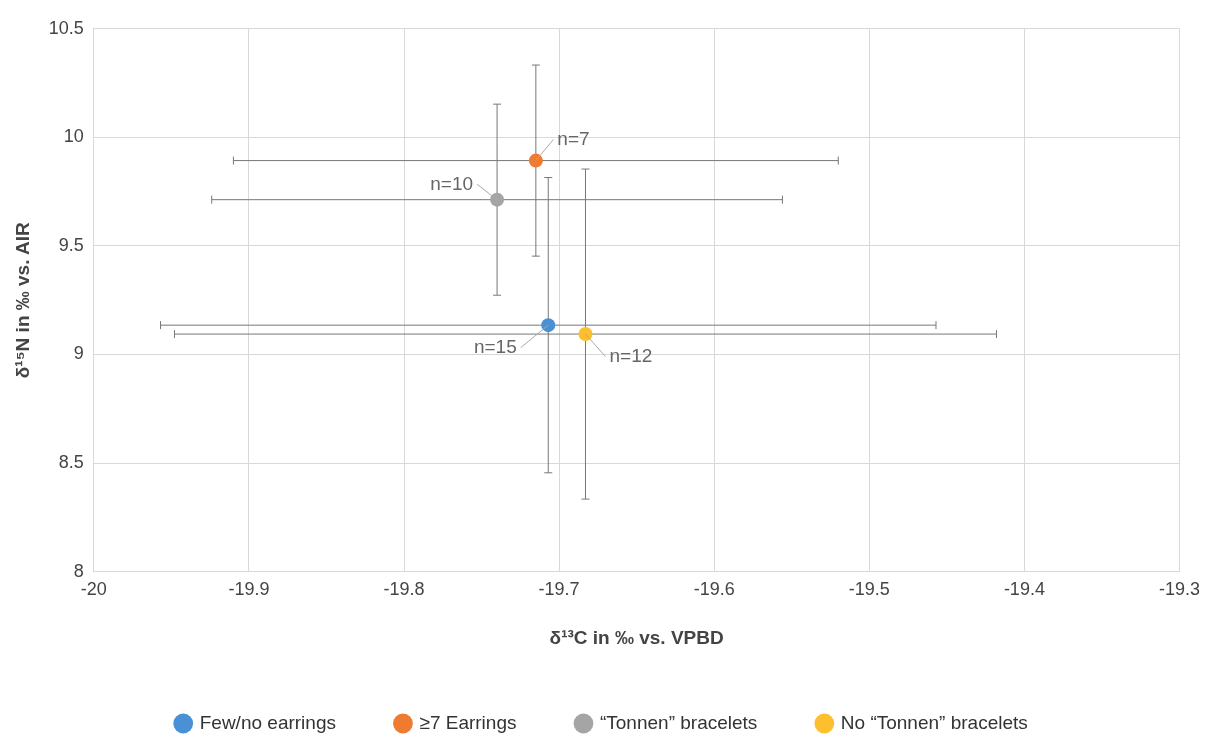 This screenshot has width=1219, height=755. I want to click on y-tick-label: 10.5, so click(66, 27).